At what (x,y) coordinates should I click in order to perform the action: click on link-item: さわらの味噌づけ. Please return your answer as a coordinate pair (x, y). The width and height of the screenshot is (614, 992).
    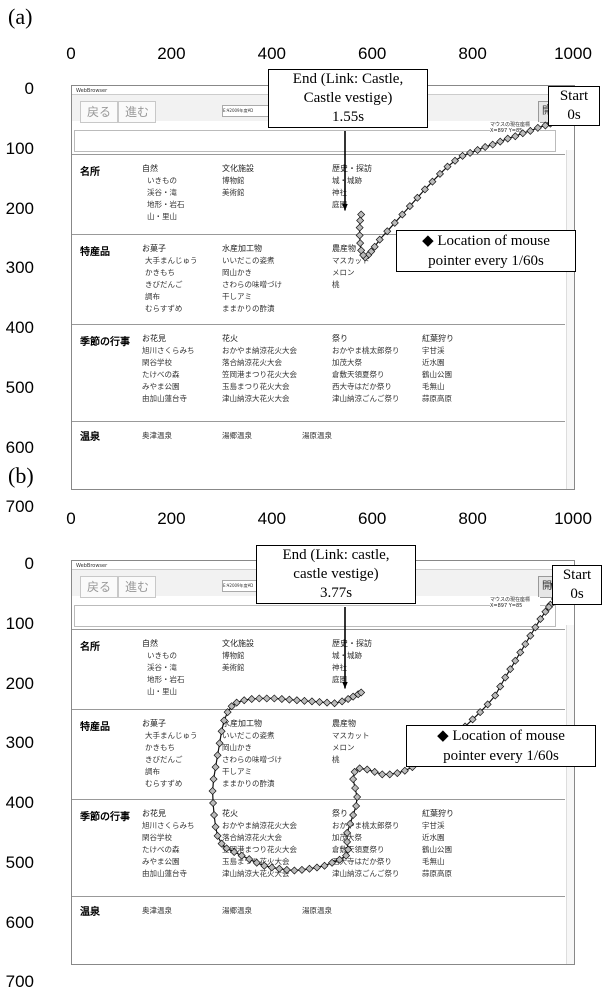
    Looking at the image, I should click on (252, 759).